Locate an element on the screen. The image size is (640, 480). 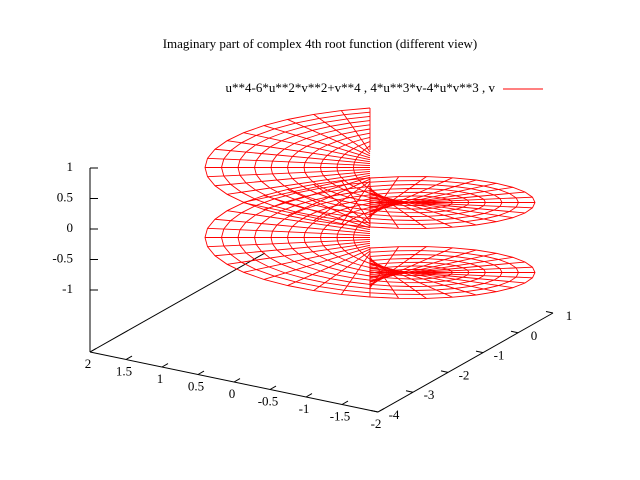
y-tick-label: -1 is located at coordinates (499, 355).